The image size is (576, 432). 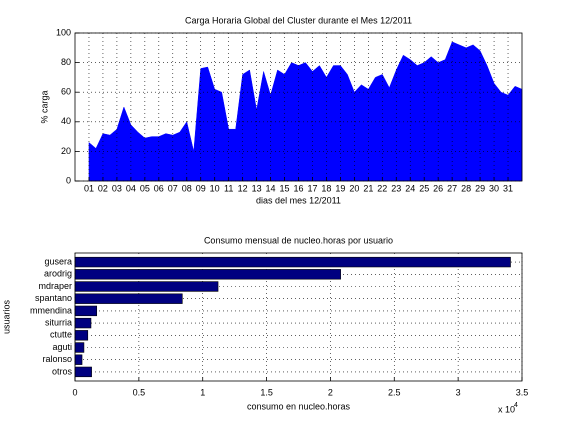 I want to click on y-tick-label: mdraper, so click(x=55, y=286).